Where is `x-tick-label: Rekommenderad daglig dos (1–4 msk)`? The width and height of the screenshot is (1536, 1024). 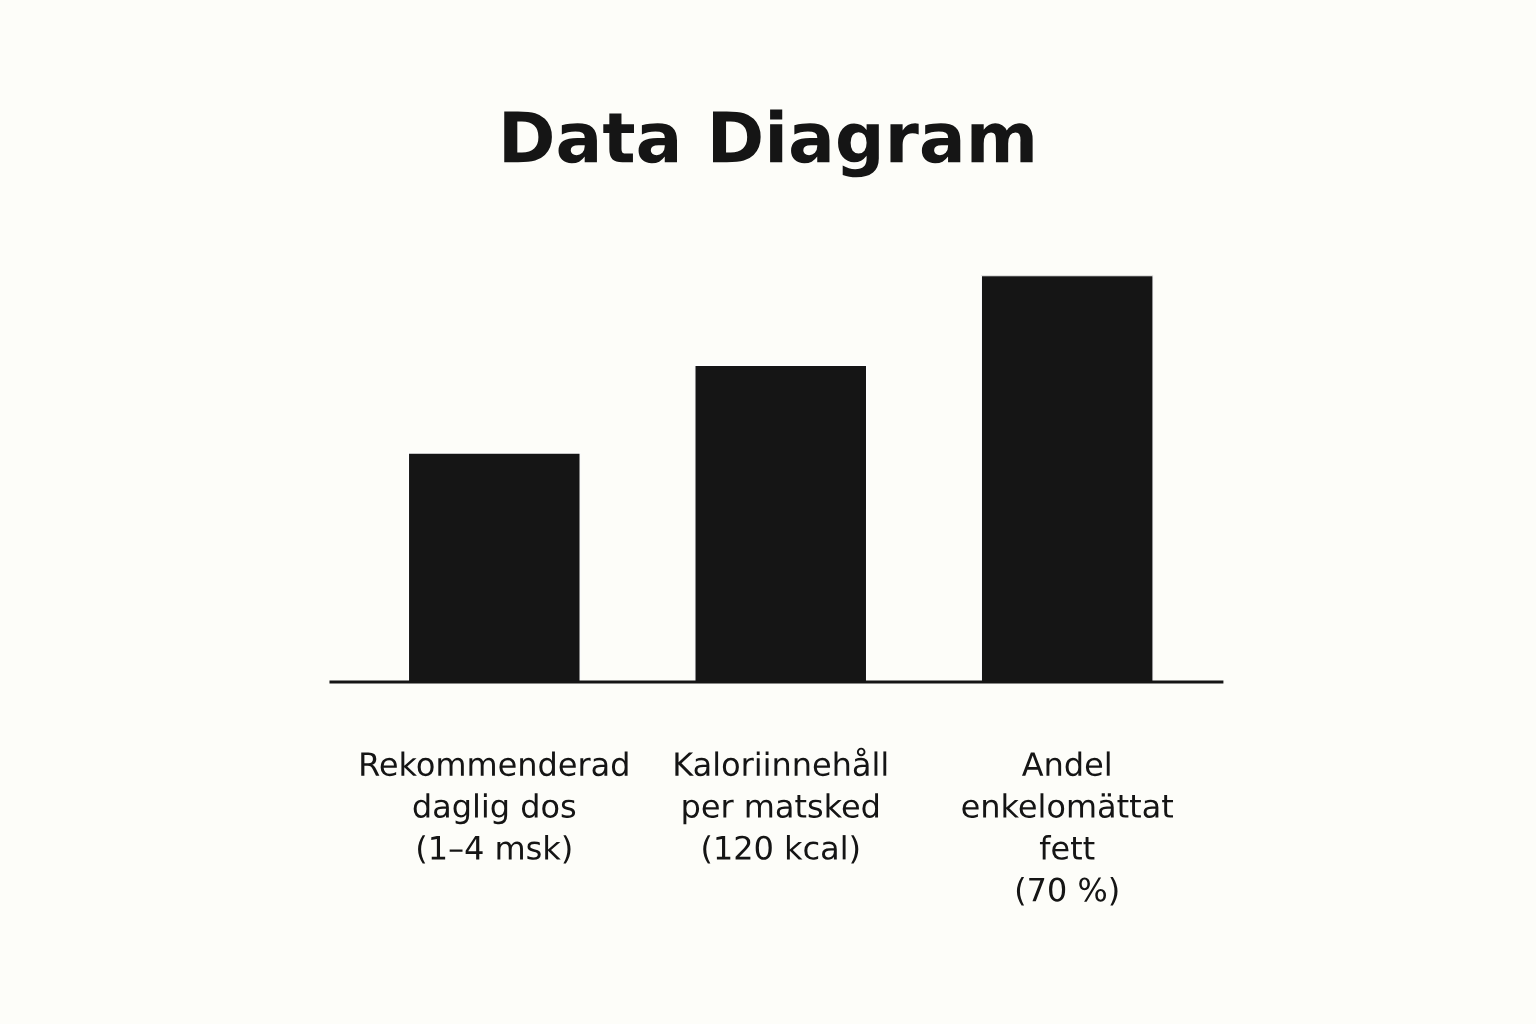 x-tick-label: Rekommenderad daglig dos (1–4 msk) is located at coordinates (494, 807).